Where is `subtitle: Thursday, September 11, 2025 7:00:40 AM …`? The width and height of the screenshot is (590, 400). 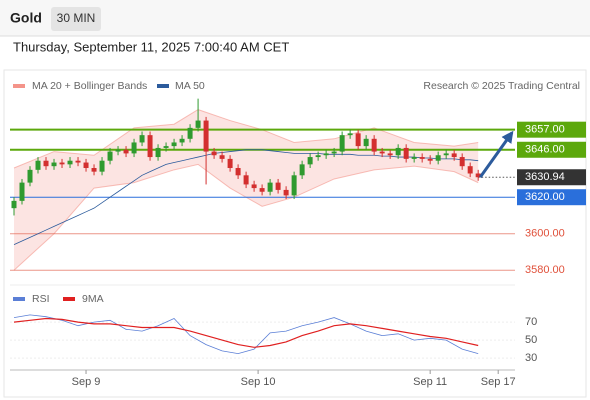
subtitle: Thursday, September 11, 2025 7:00:40 AM … is located at coordinates (151, 46).